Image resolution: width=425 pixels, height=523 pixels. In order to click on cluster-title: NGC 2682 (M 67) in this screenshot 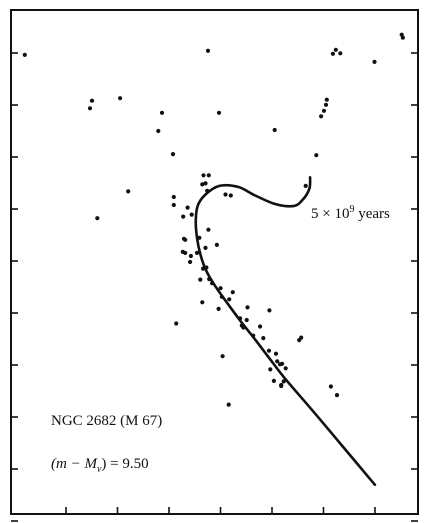, I will do `click(106, 421)`.